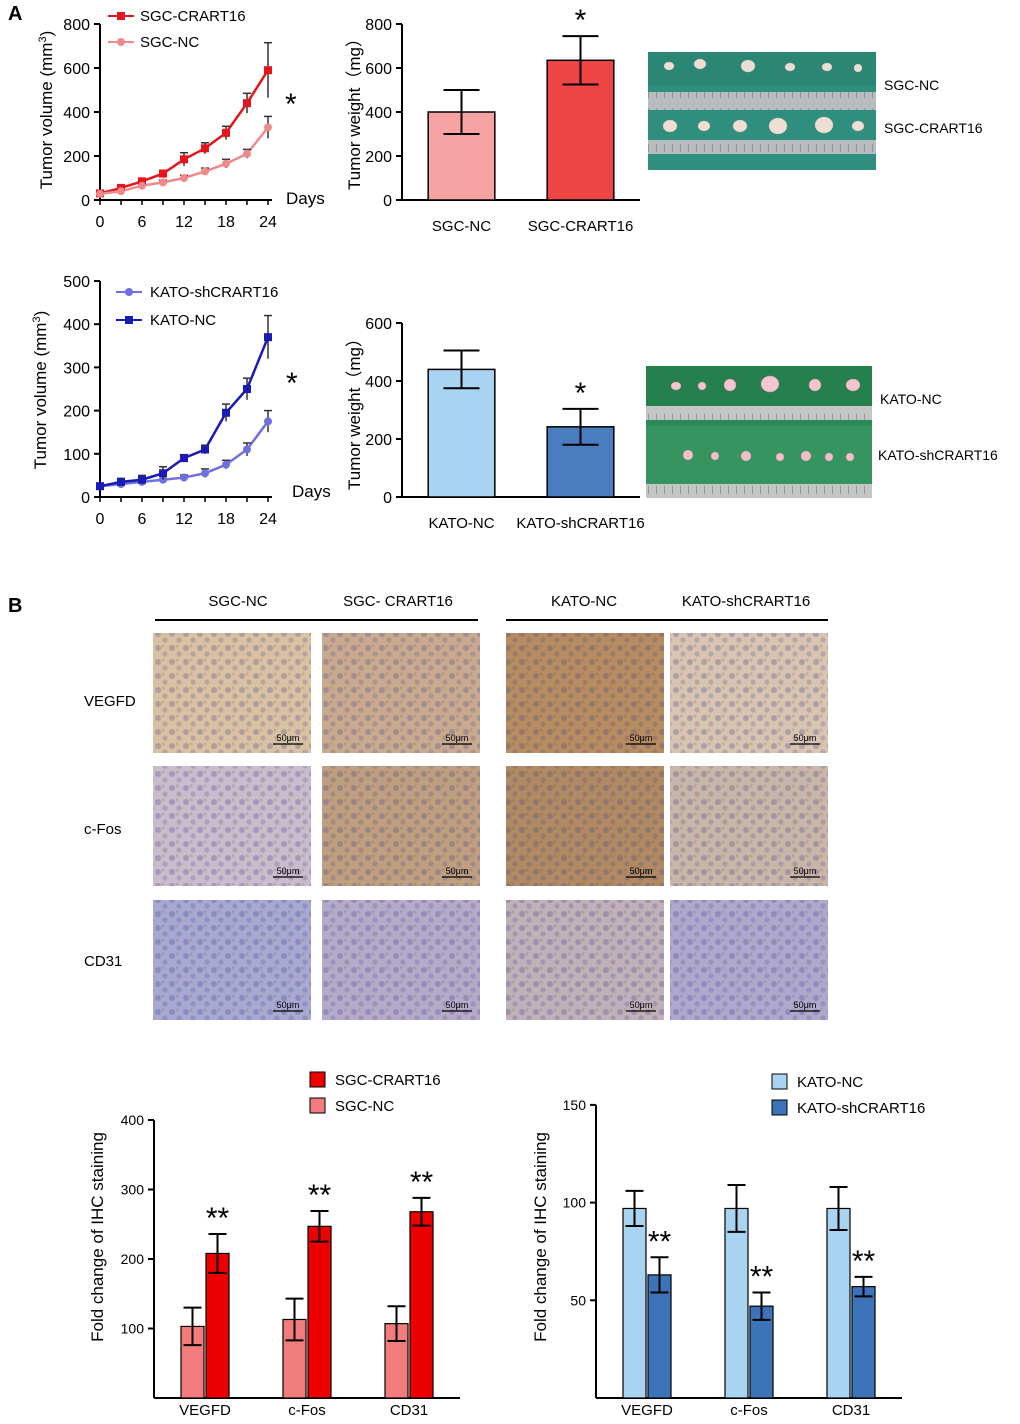 The height and width of the screenshot is (1424, 1020). I want to click on c3-ylabel: Tumor volume (mm3), so click(40, 390).